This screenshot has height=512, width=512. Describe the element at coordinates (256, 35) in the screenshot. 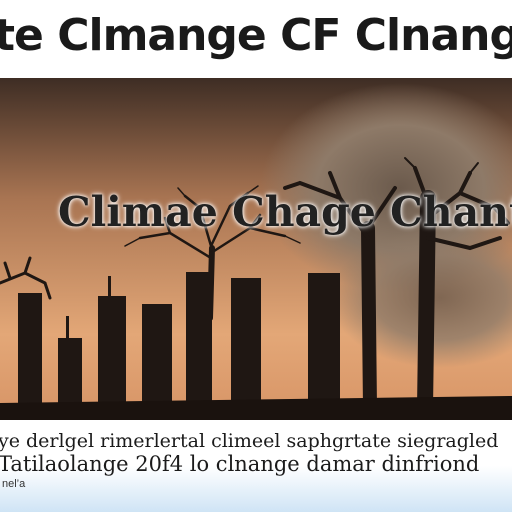

I see `banner-title: te Clmange CF Clnangage` at that location.